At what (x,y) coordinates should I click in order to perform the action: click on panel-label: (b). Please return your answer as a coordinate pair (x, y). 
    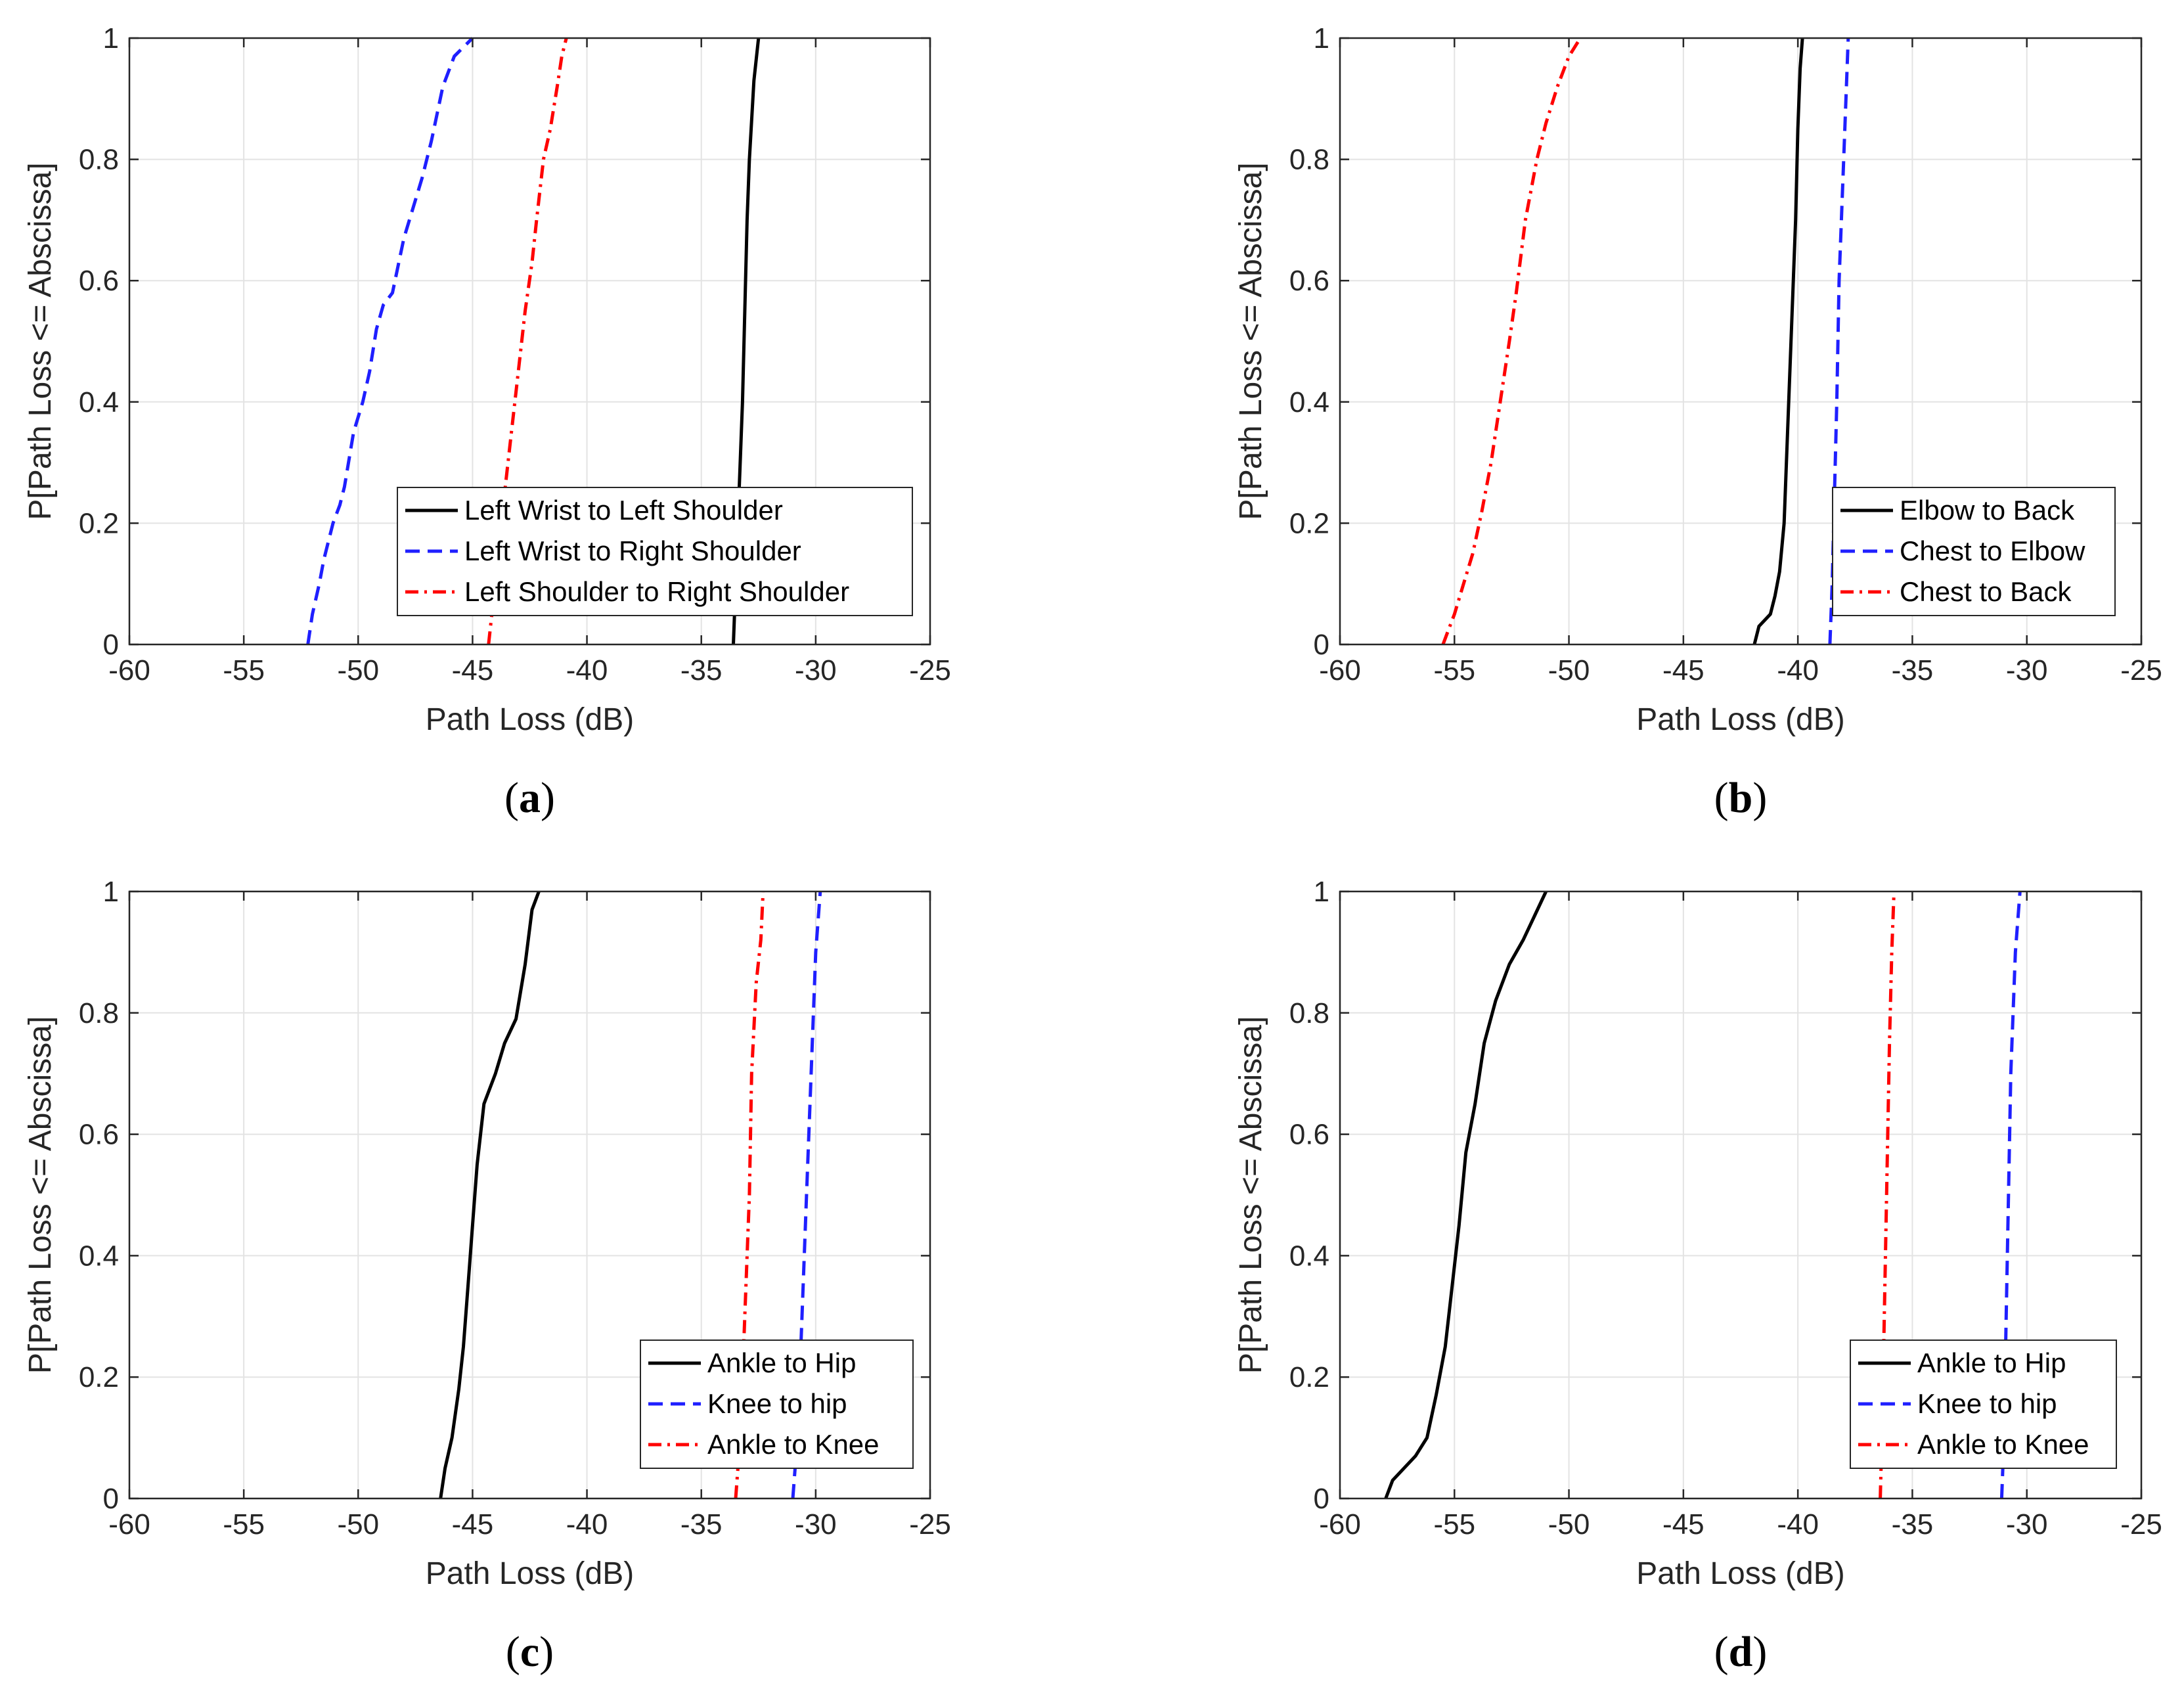
    Looking at the image, I should click on (1741, 798).